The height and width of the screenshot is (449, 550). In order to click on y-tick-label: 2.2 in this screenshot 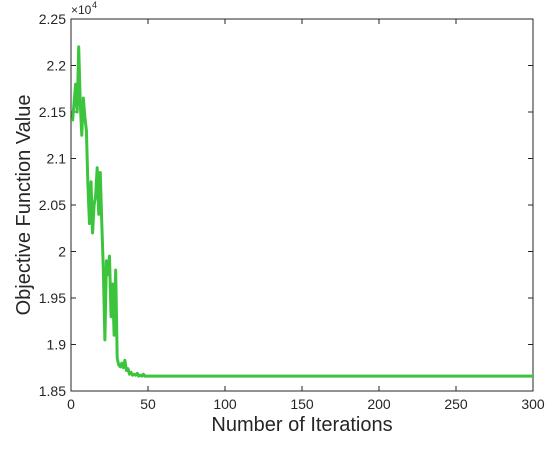, I will do `click(57, 66)`.